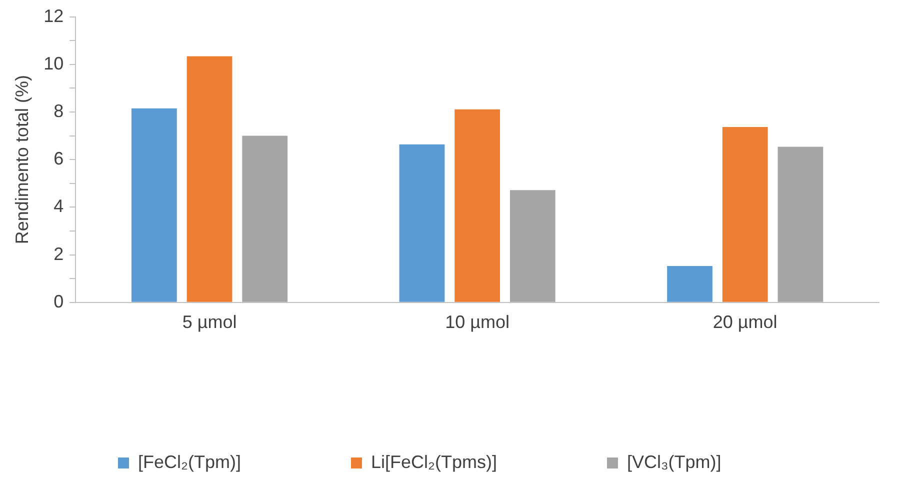  Describe the element at coordinates (477, 322) in the screenshot. I see `x-tick-label: 10 µmol` at that location.